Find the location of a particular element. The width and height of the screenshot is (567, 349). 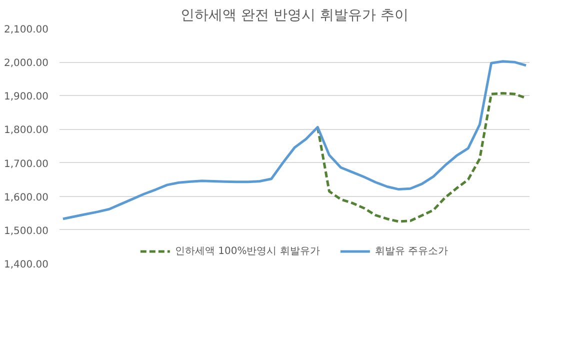

y-tick-label: 1,400.00 is located at coordinates (26, 265).